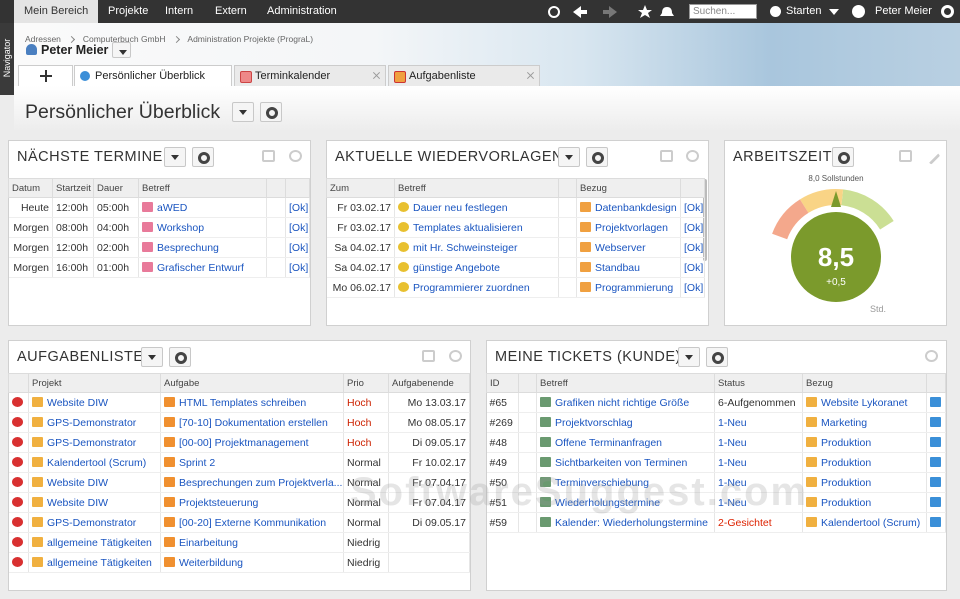 The image size is (960, 599). What do you see at coordinates (360, 188) in the screenshot?
I see `column-header: Zum` at bounding box center [360, 188].